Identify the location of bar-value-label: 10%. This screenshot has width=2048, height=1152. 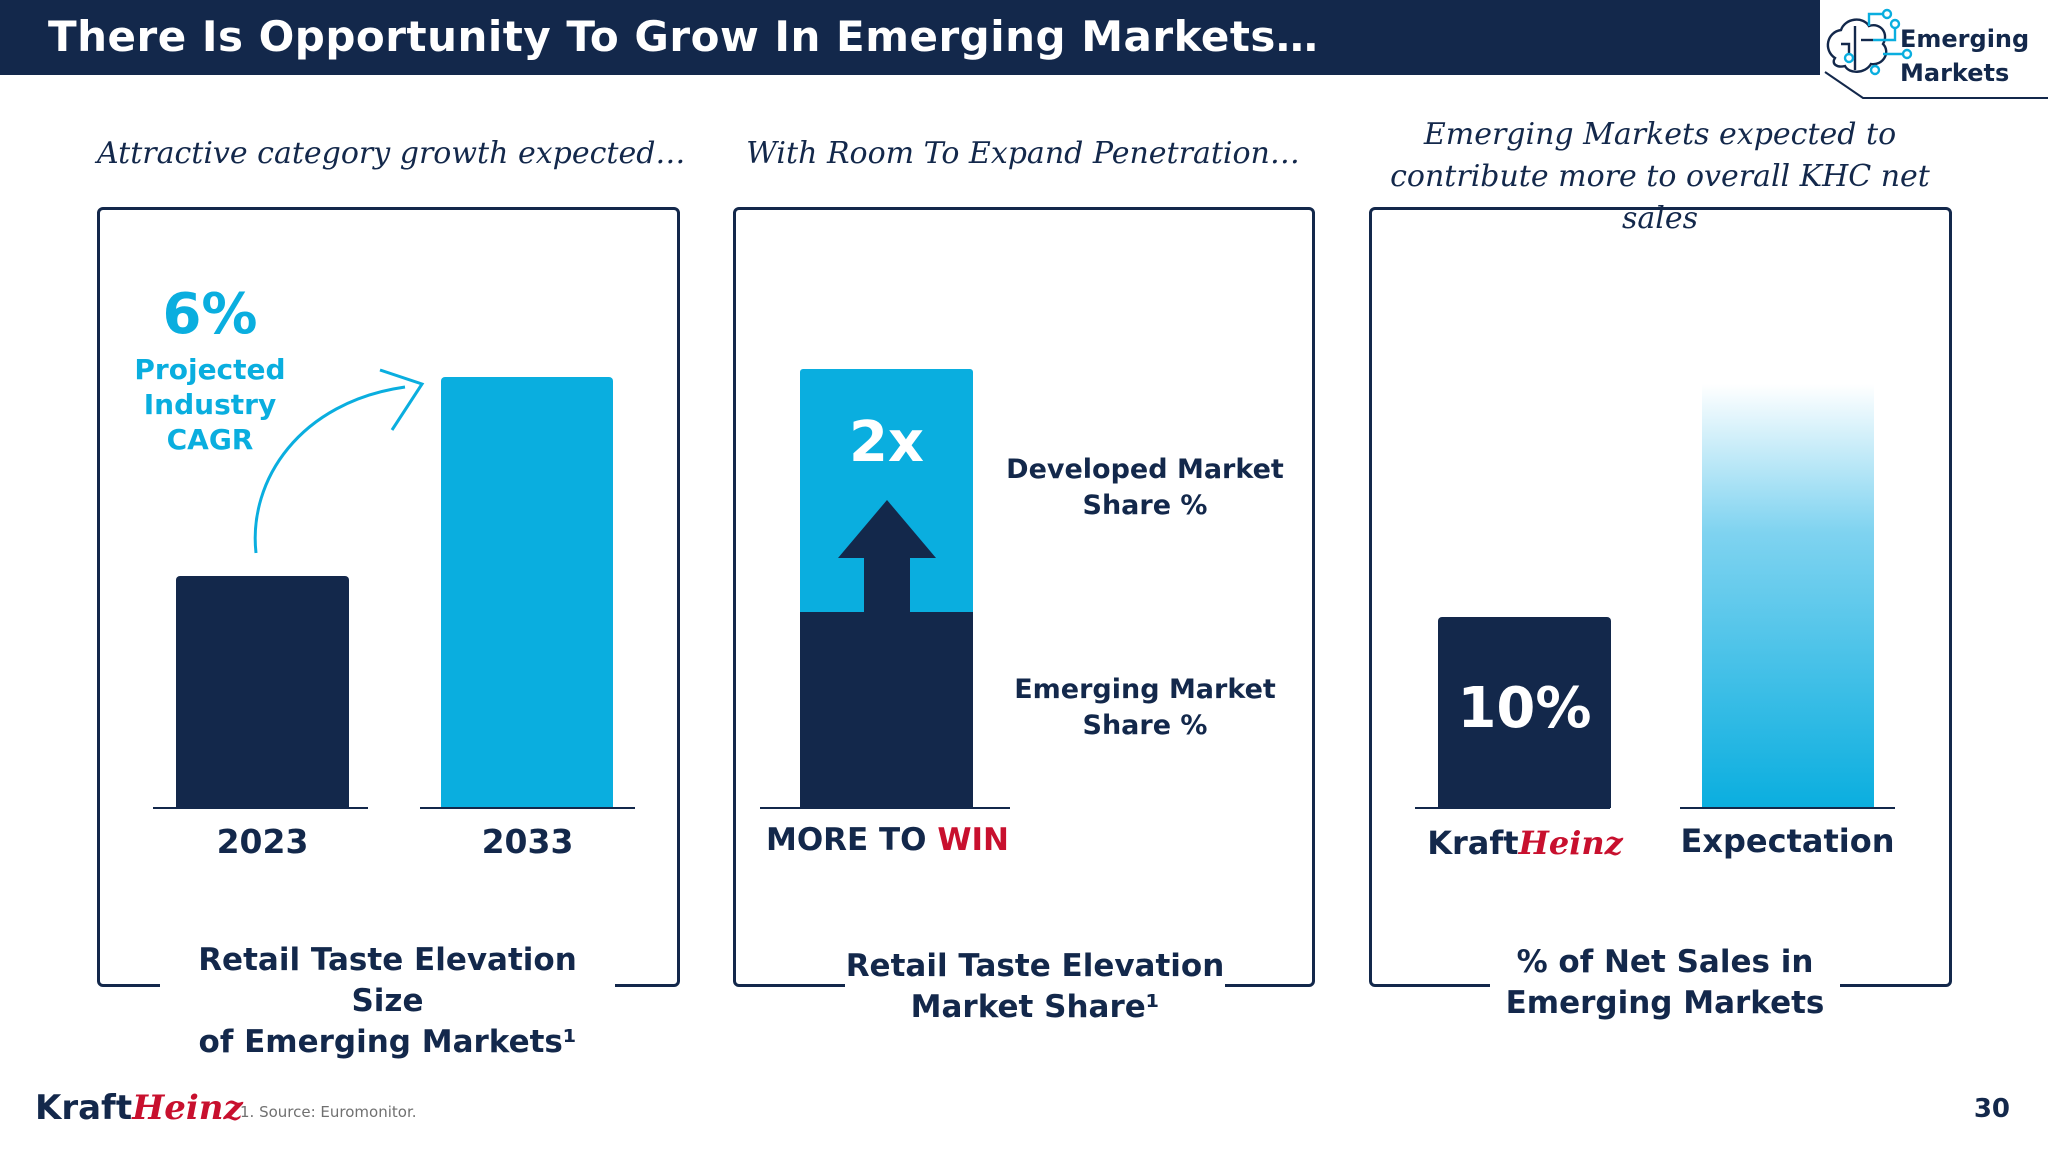
(1524, 708).